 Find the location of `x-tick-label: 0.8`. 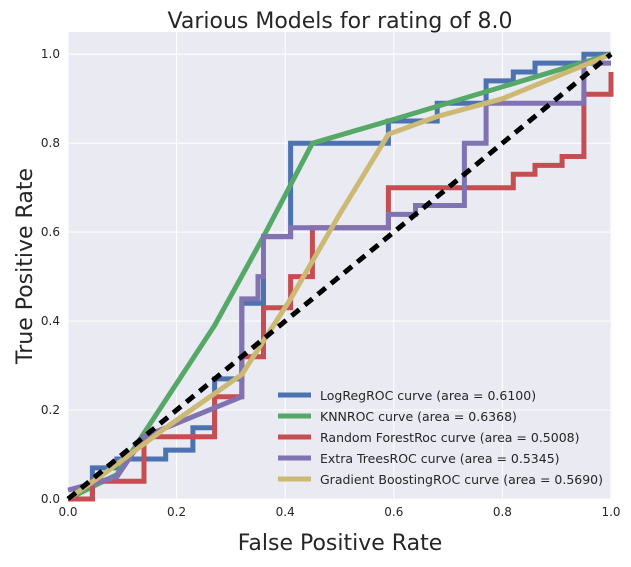

x-tick-label: 0.8 is located at coordinates (502, 512).